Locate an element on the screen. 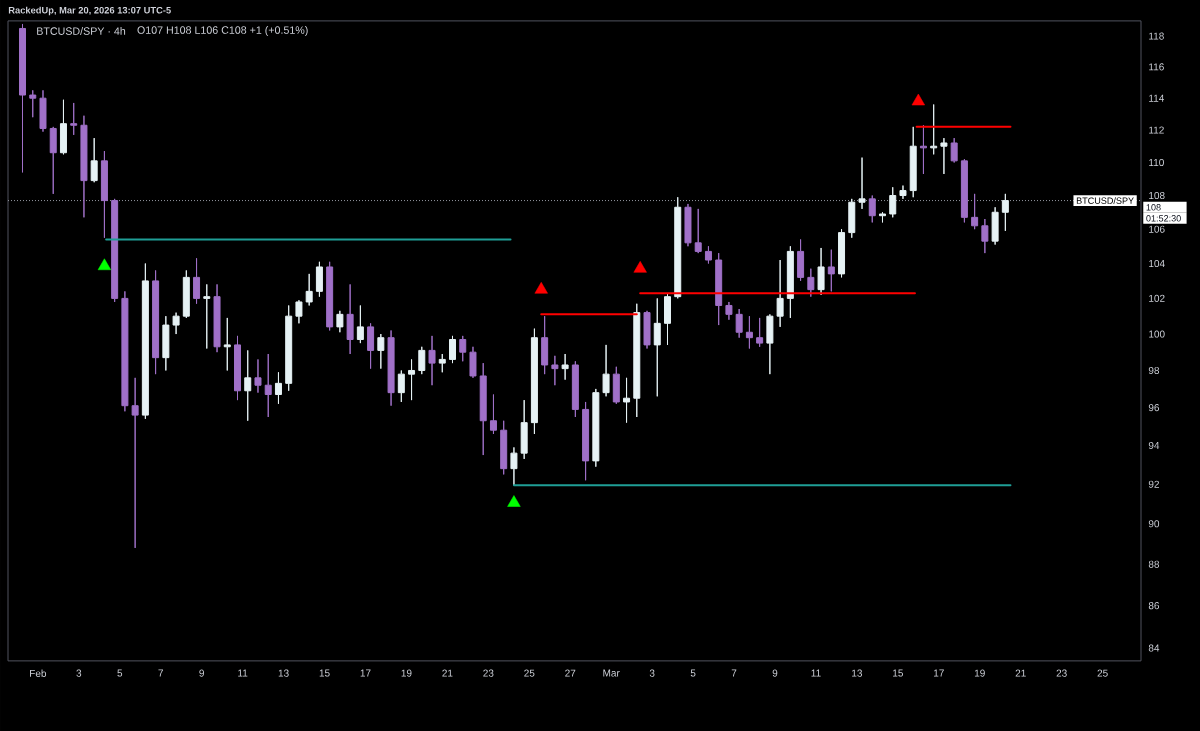  y-tick-label: 88 is located at coordinates (1154, 564).